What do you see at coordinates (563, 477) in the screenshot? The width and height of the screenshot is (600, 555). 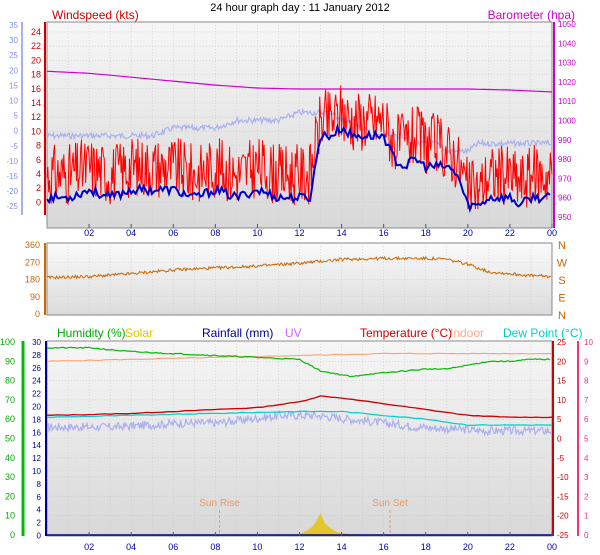 I see `temperature-tick: -10` at bounding box center [563, 477].